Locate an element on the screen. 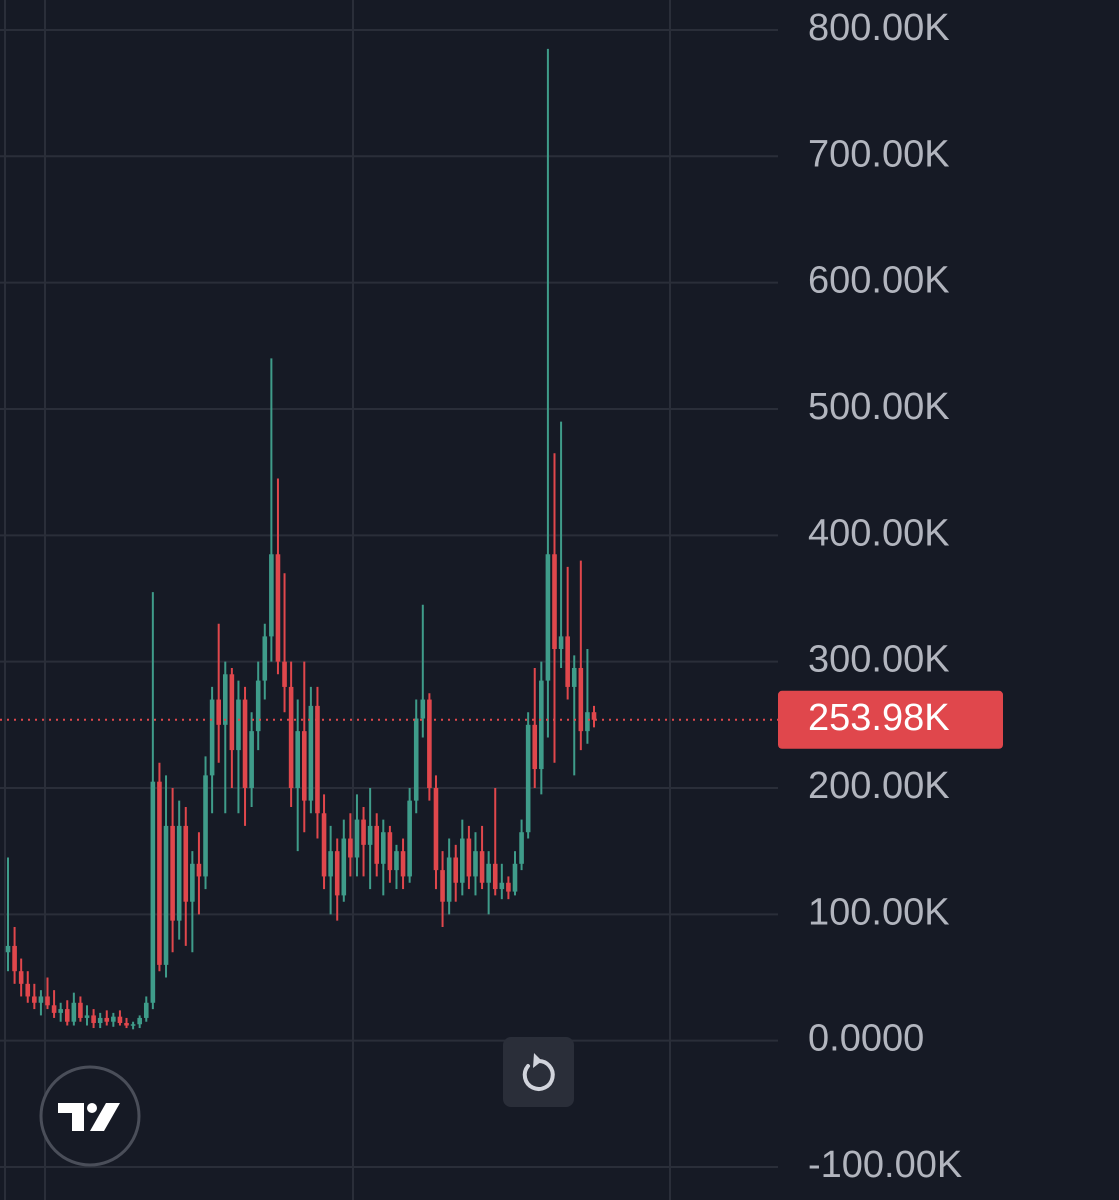  reset-icon is located at coordinates (538, 1074).